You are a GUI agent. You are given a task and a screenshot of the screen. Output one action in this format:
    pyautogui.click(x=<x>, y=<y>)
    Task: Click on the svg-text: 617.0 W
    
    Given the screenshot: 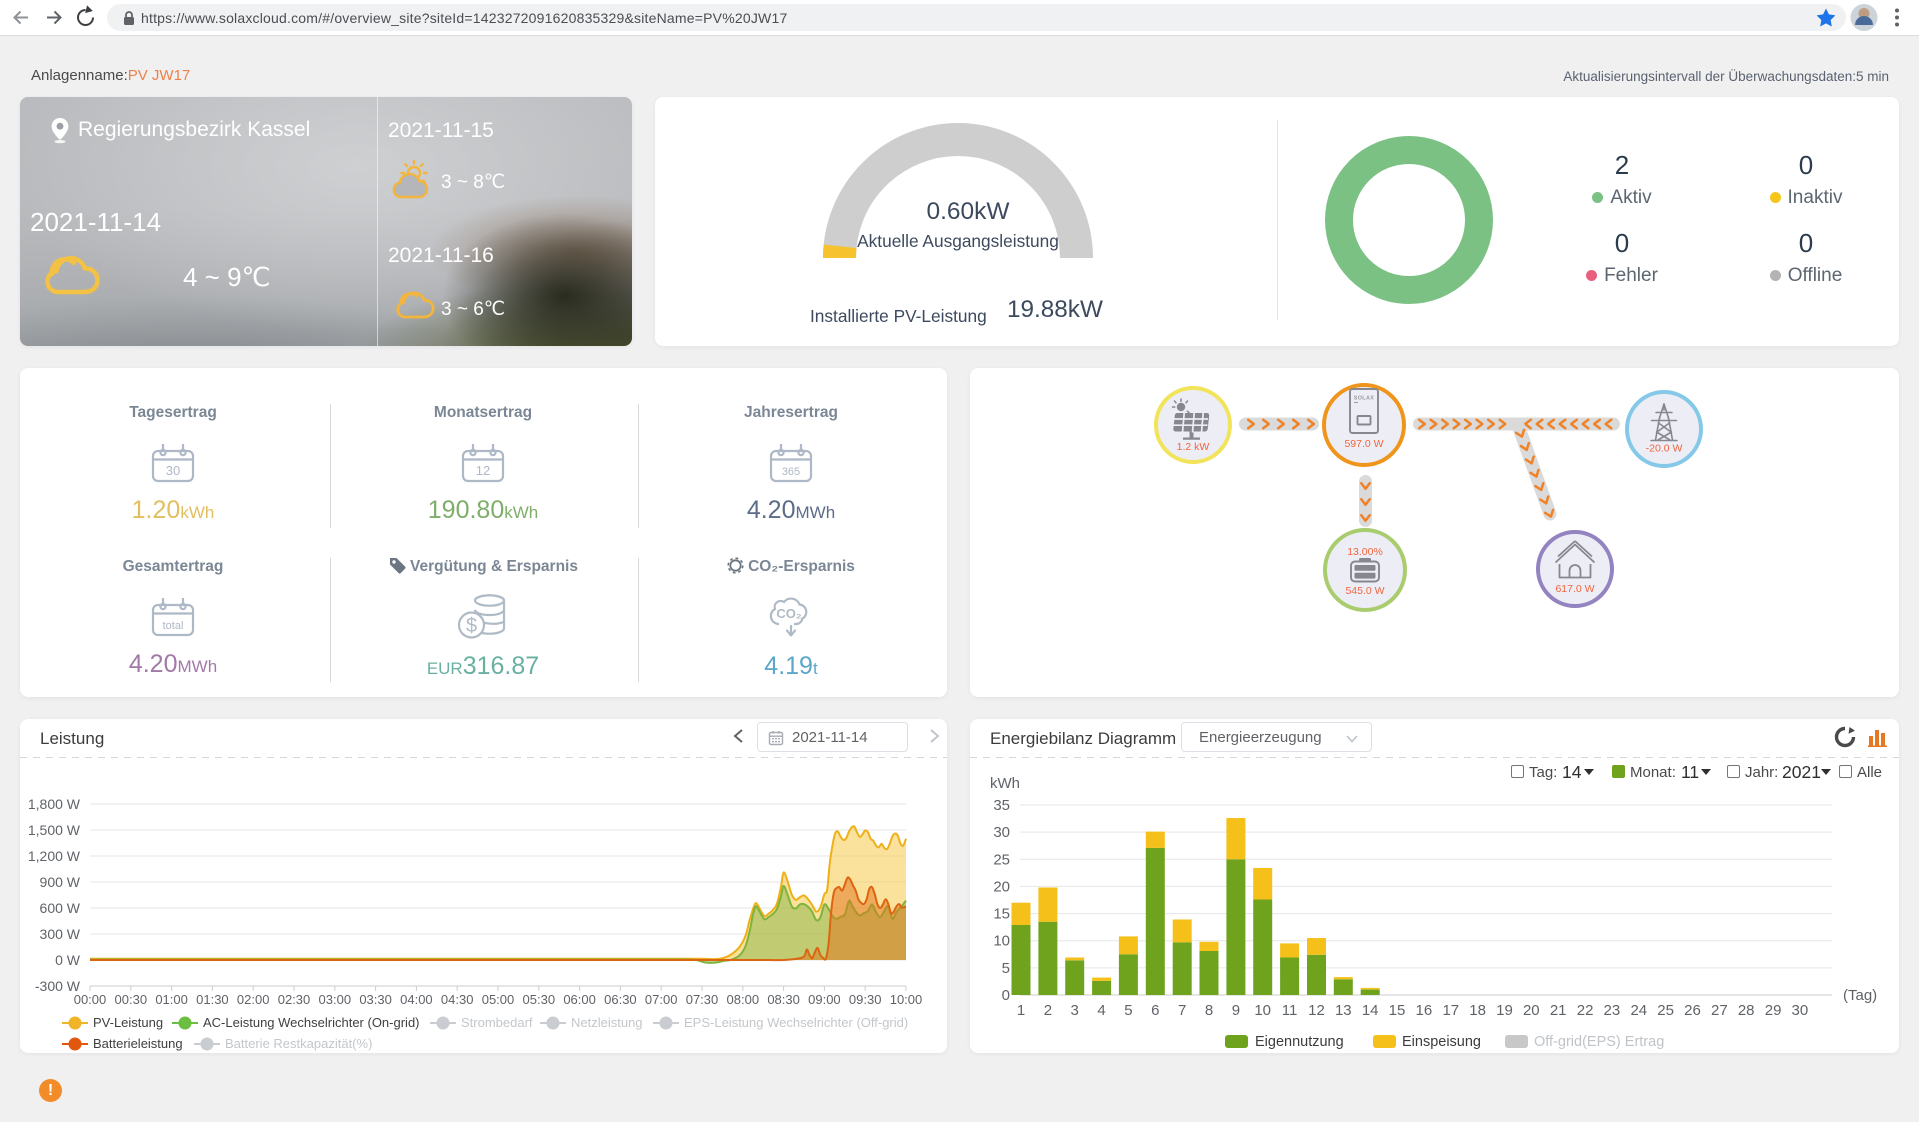 What is the action you would take?
    pyautogui.click(x=1574, y=589)
    